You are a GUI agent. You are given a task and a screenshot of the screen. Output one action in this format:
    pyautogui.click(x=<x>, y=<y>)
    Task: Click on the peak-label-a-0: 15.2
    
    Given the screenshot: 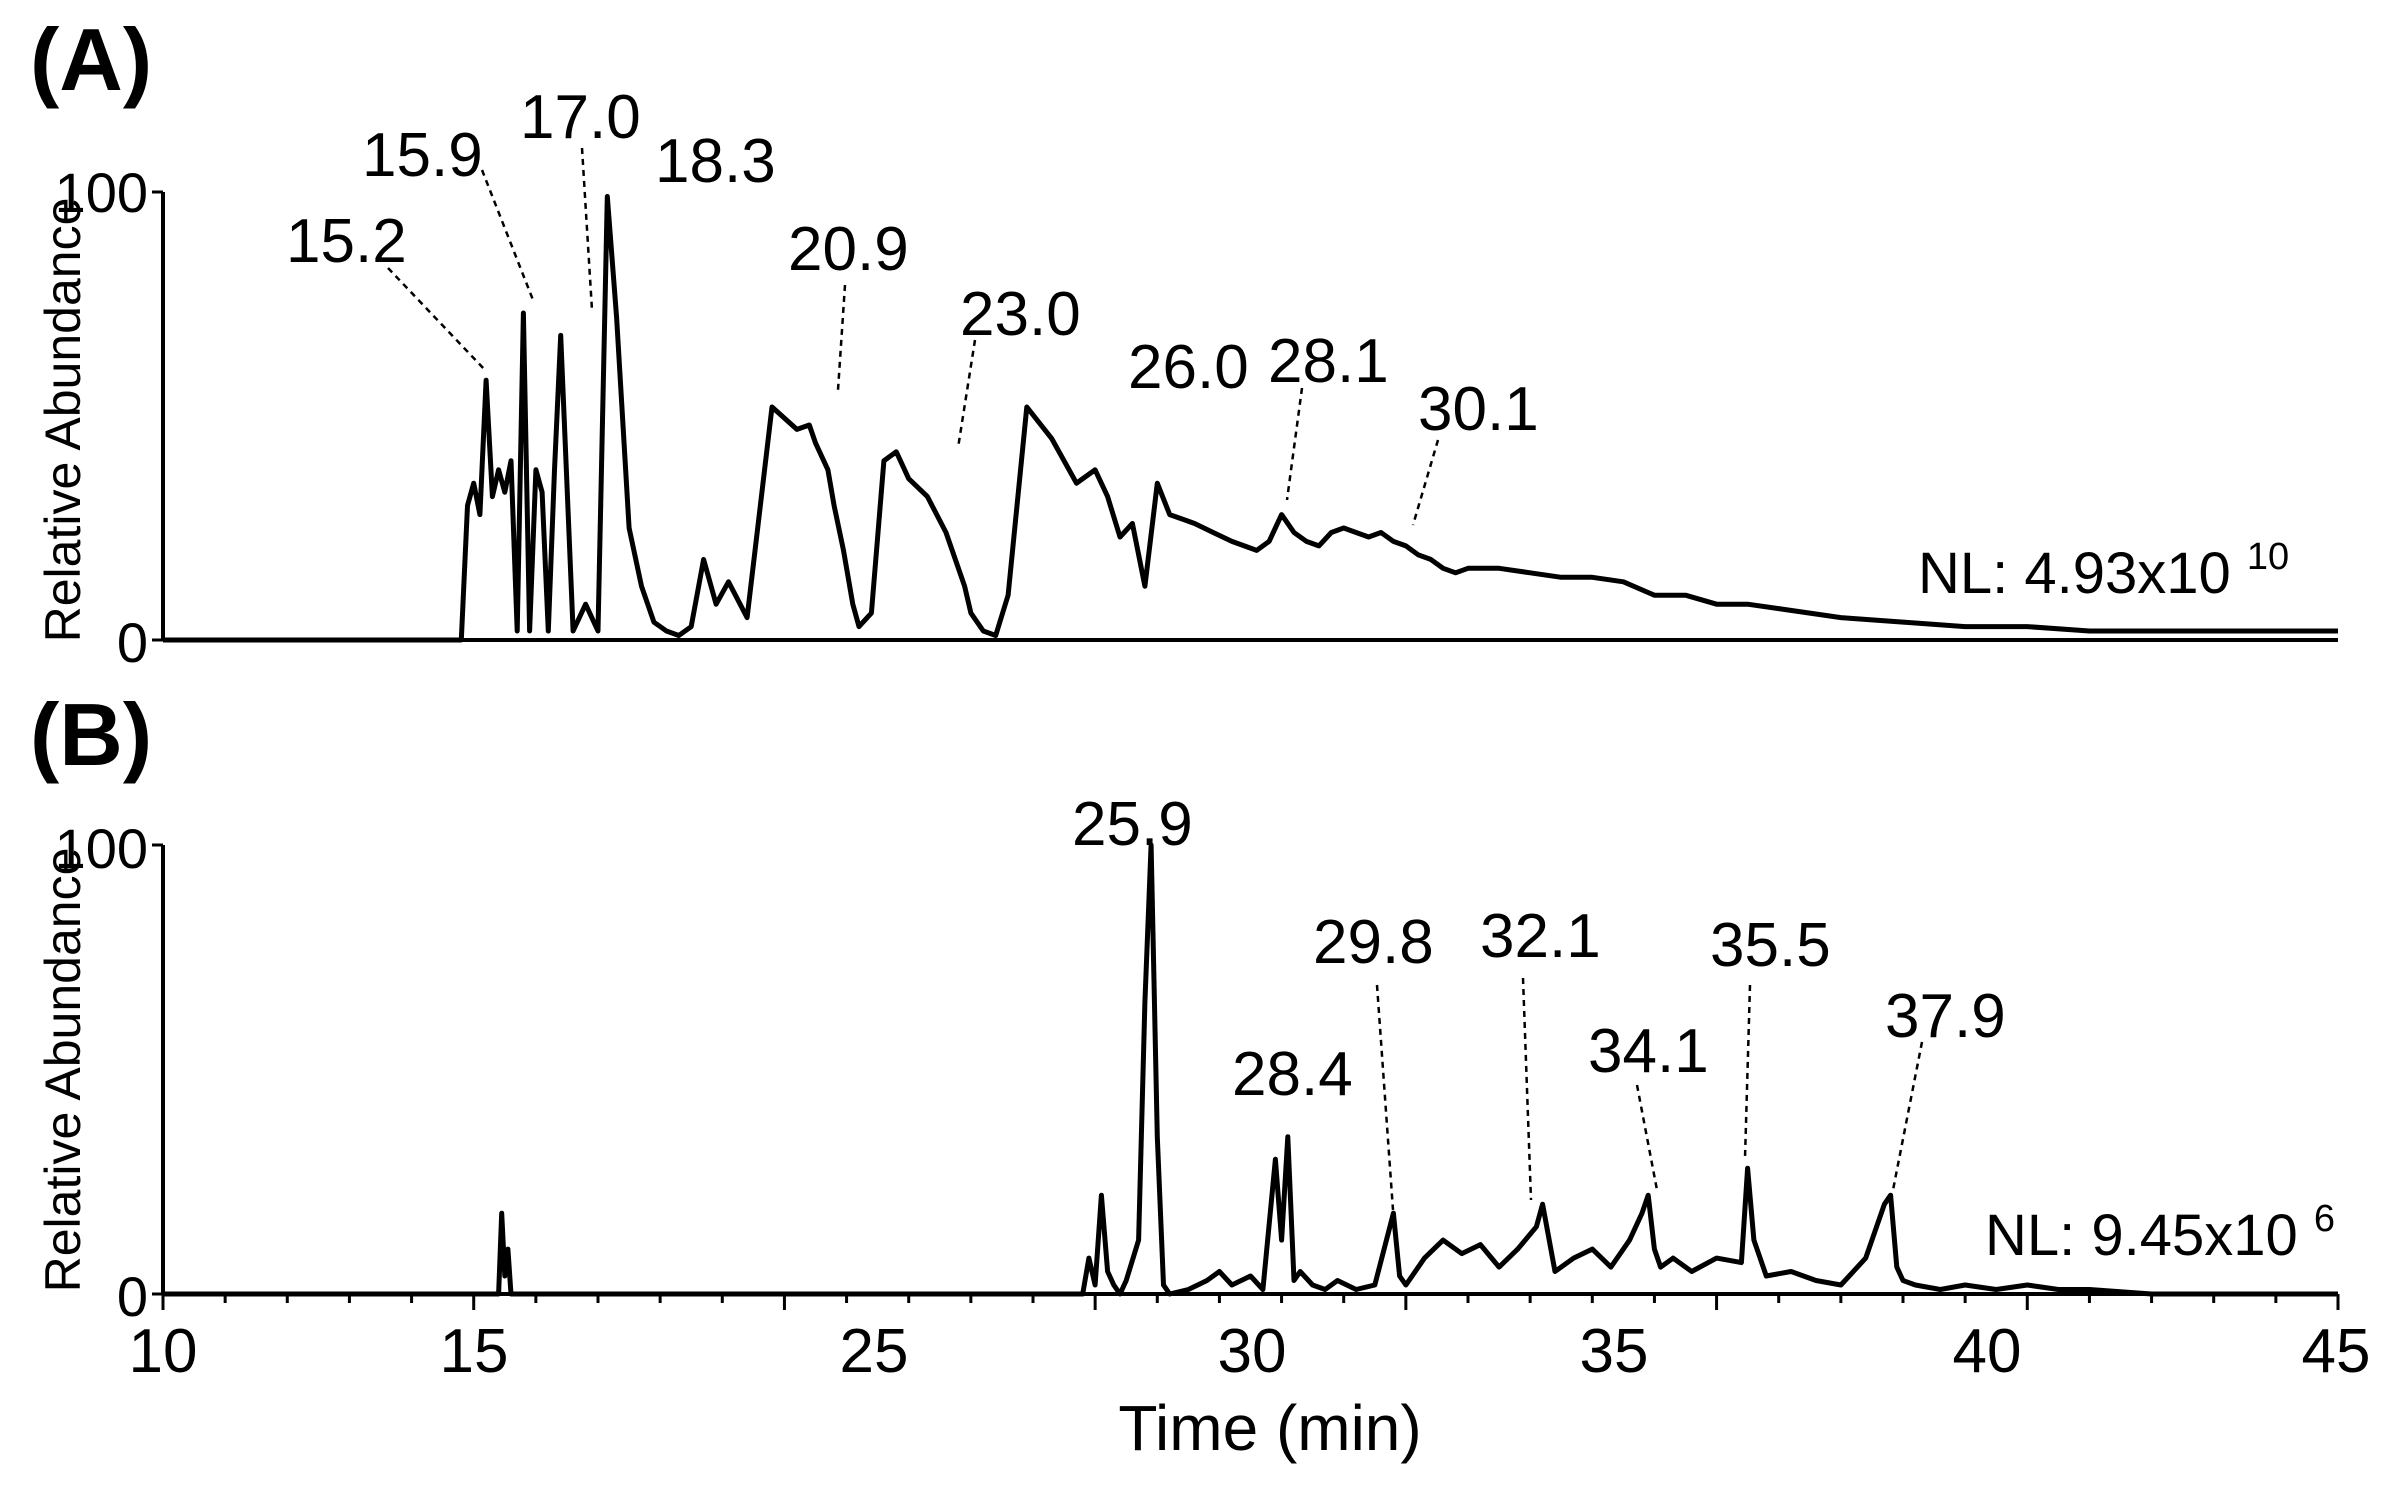 What is the action you would take?
    pyautogui.click(x=346, y=241)
    